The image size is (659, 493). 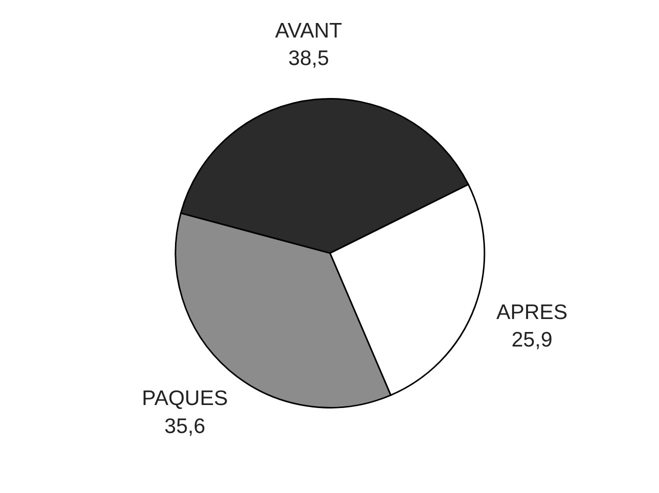 What do you see at coordinates (308, 30) in the screenshot?
I see `slice-label: AVANT` at bounding box center [308, 30].